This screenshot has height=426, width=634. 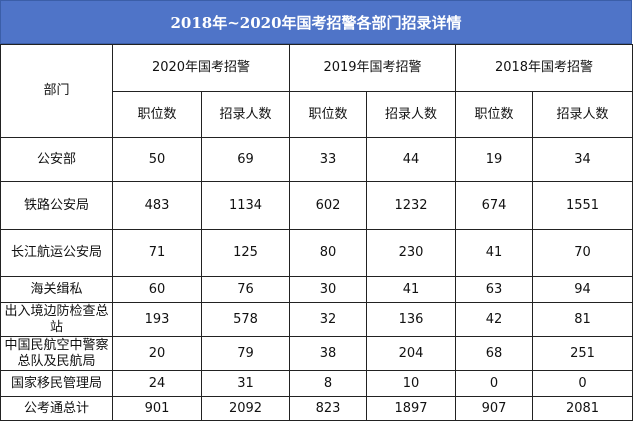 What do you see at coordinates (245, 253) in the screenshot?
I see `value-cell: 125` at bounding box center [245, 253].